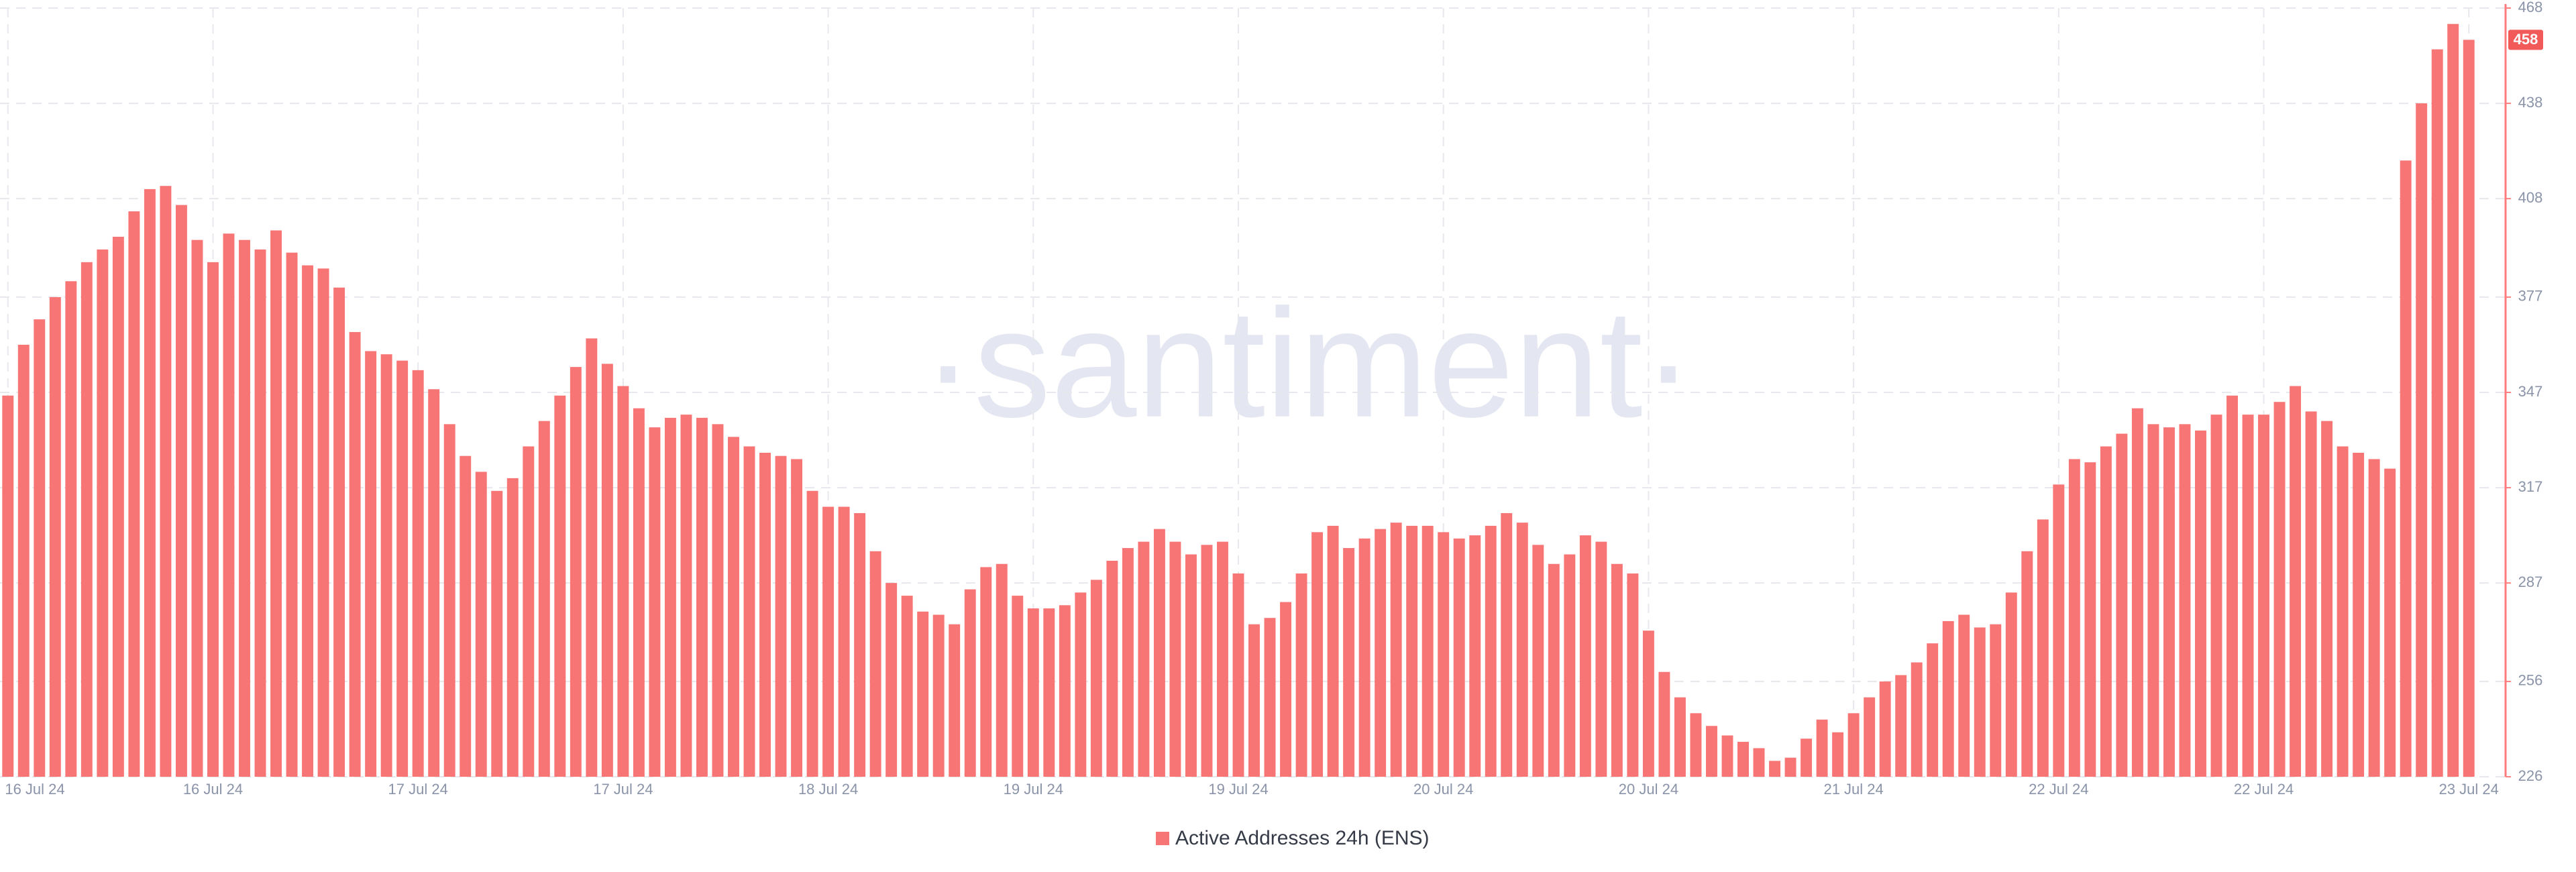  Describe the element at coordinates (1162, 839) in the screenshot. I see `legend-swatch` at that location.